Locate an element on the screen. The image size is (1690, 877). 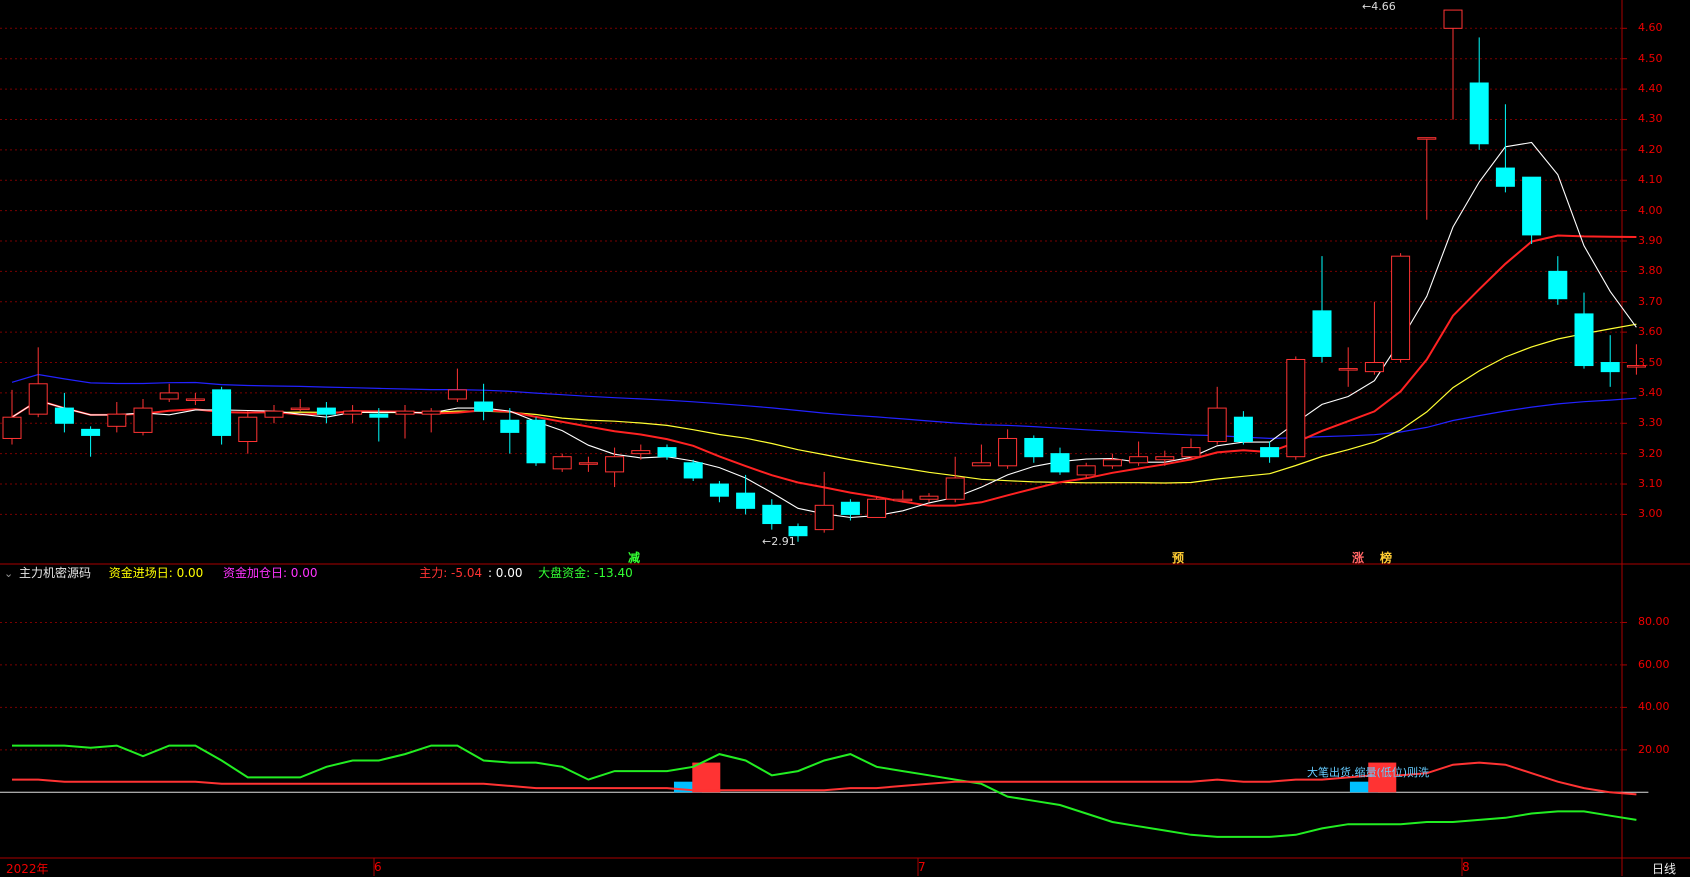
indicator-title: 主力机密源码 is located at coordinates (55, 573).